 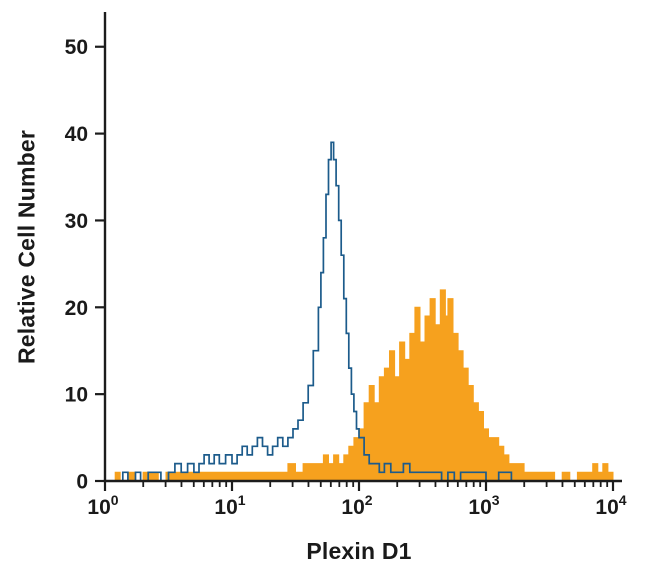 I want to click on x-tick-label: 10⁰, so click(x=102, y=505).